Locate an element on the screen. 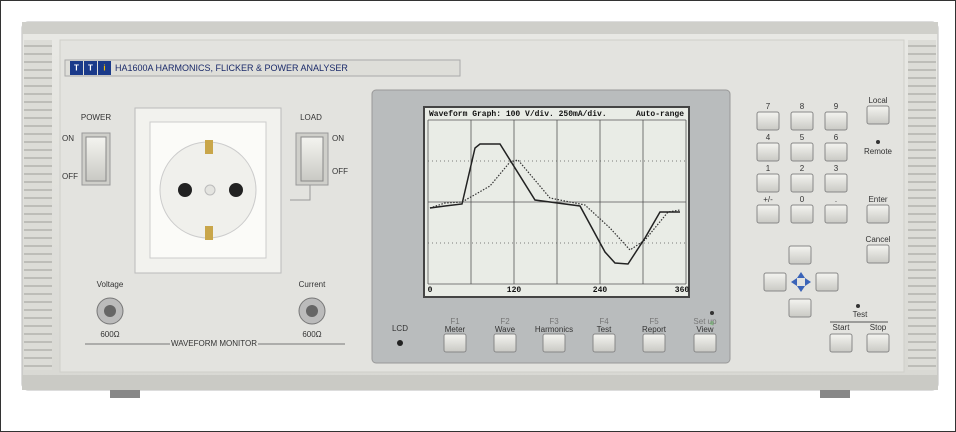 Image resolution: width=956 pixels, height=432 pixels. label: POWER is located at coordinates (96, 117).